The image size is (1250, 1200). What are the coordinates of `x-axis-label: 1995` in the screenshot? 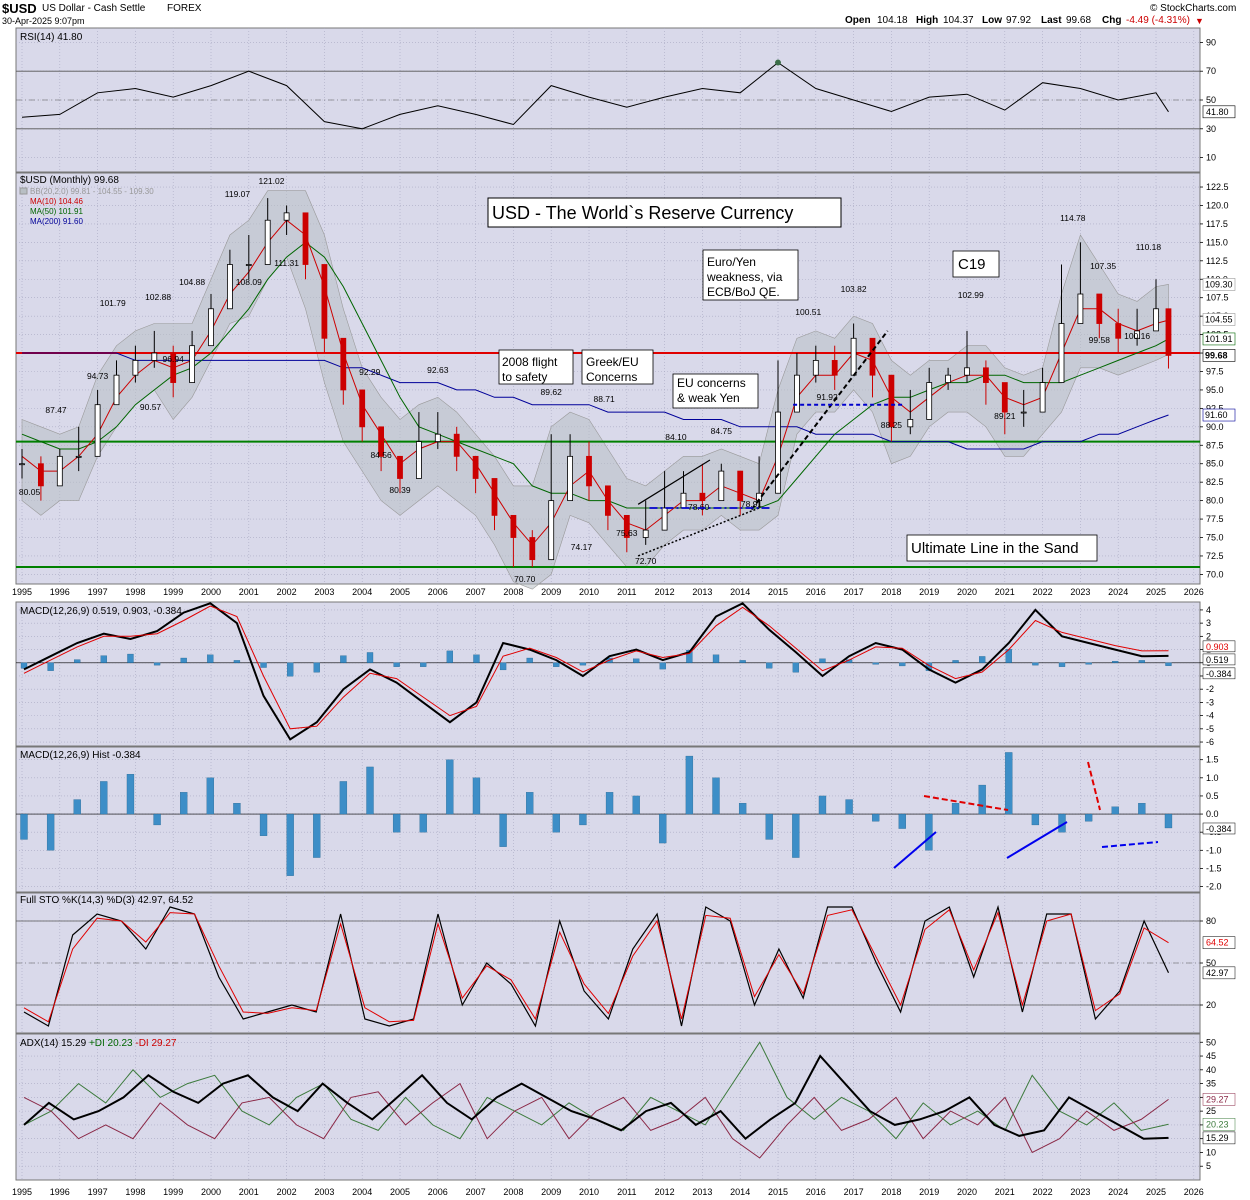 It's located at (22, 1192).